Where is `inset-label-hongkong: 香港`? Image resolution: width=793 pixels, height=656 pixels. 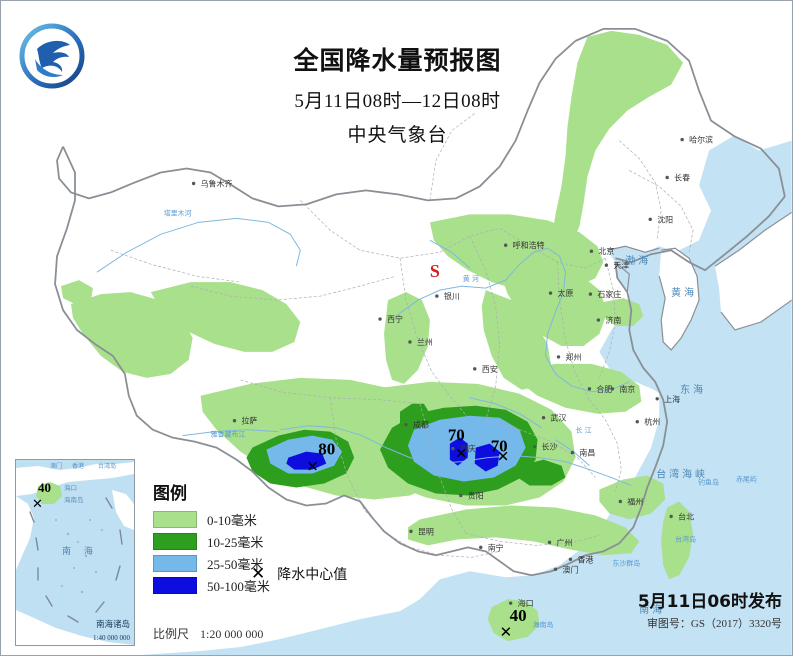
inset-label-hongkong: 香港 is located at coordinates (78, 466).